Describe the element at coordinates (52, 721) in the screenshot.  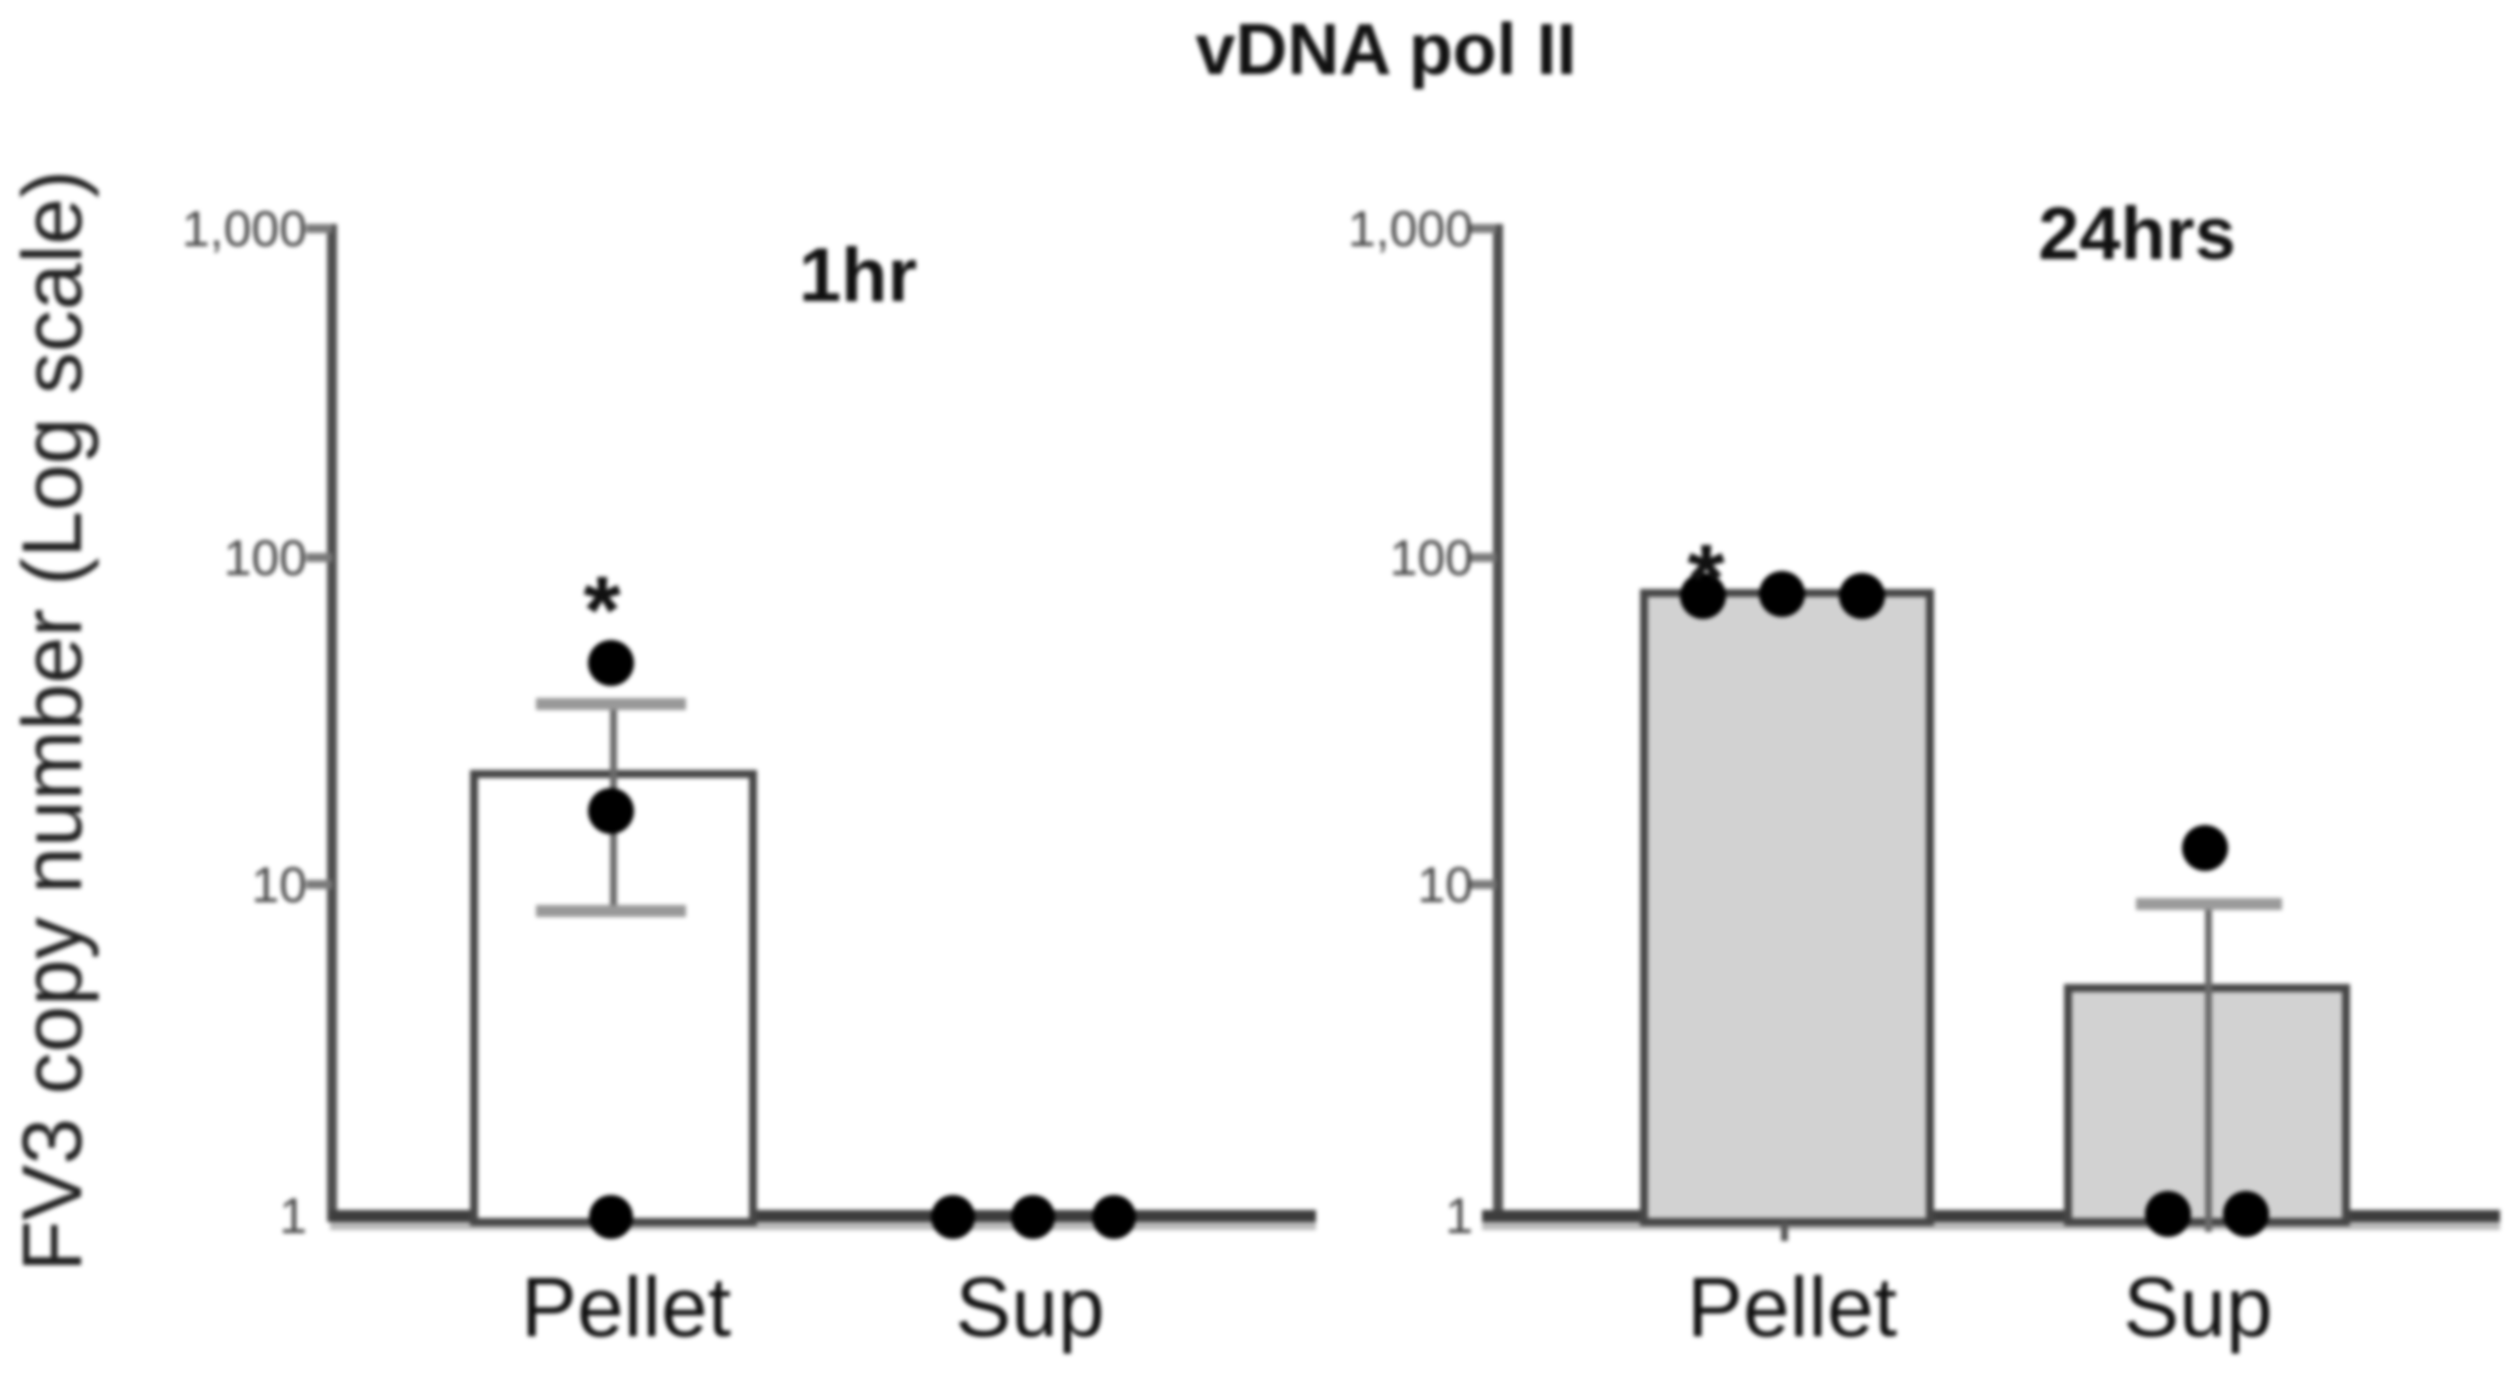
I see `svg-text: FV3 copy number (Log scale)` at that location.